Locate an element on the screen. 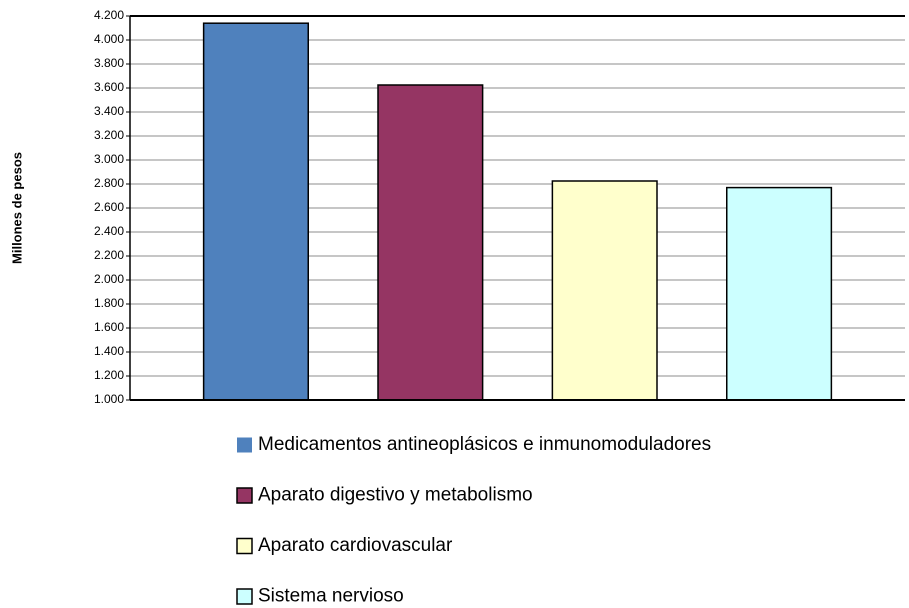 Image resolution: width=909 pixels, height=608 pixels. y-tick-label: 3.000 is located at coordinates (109, 159).